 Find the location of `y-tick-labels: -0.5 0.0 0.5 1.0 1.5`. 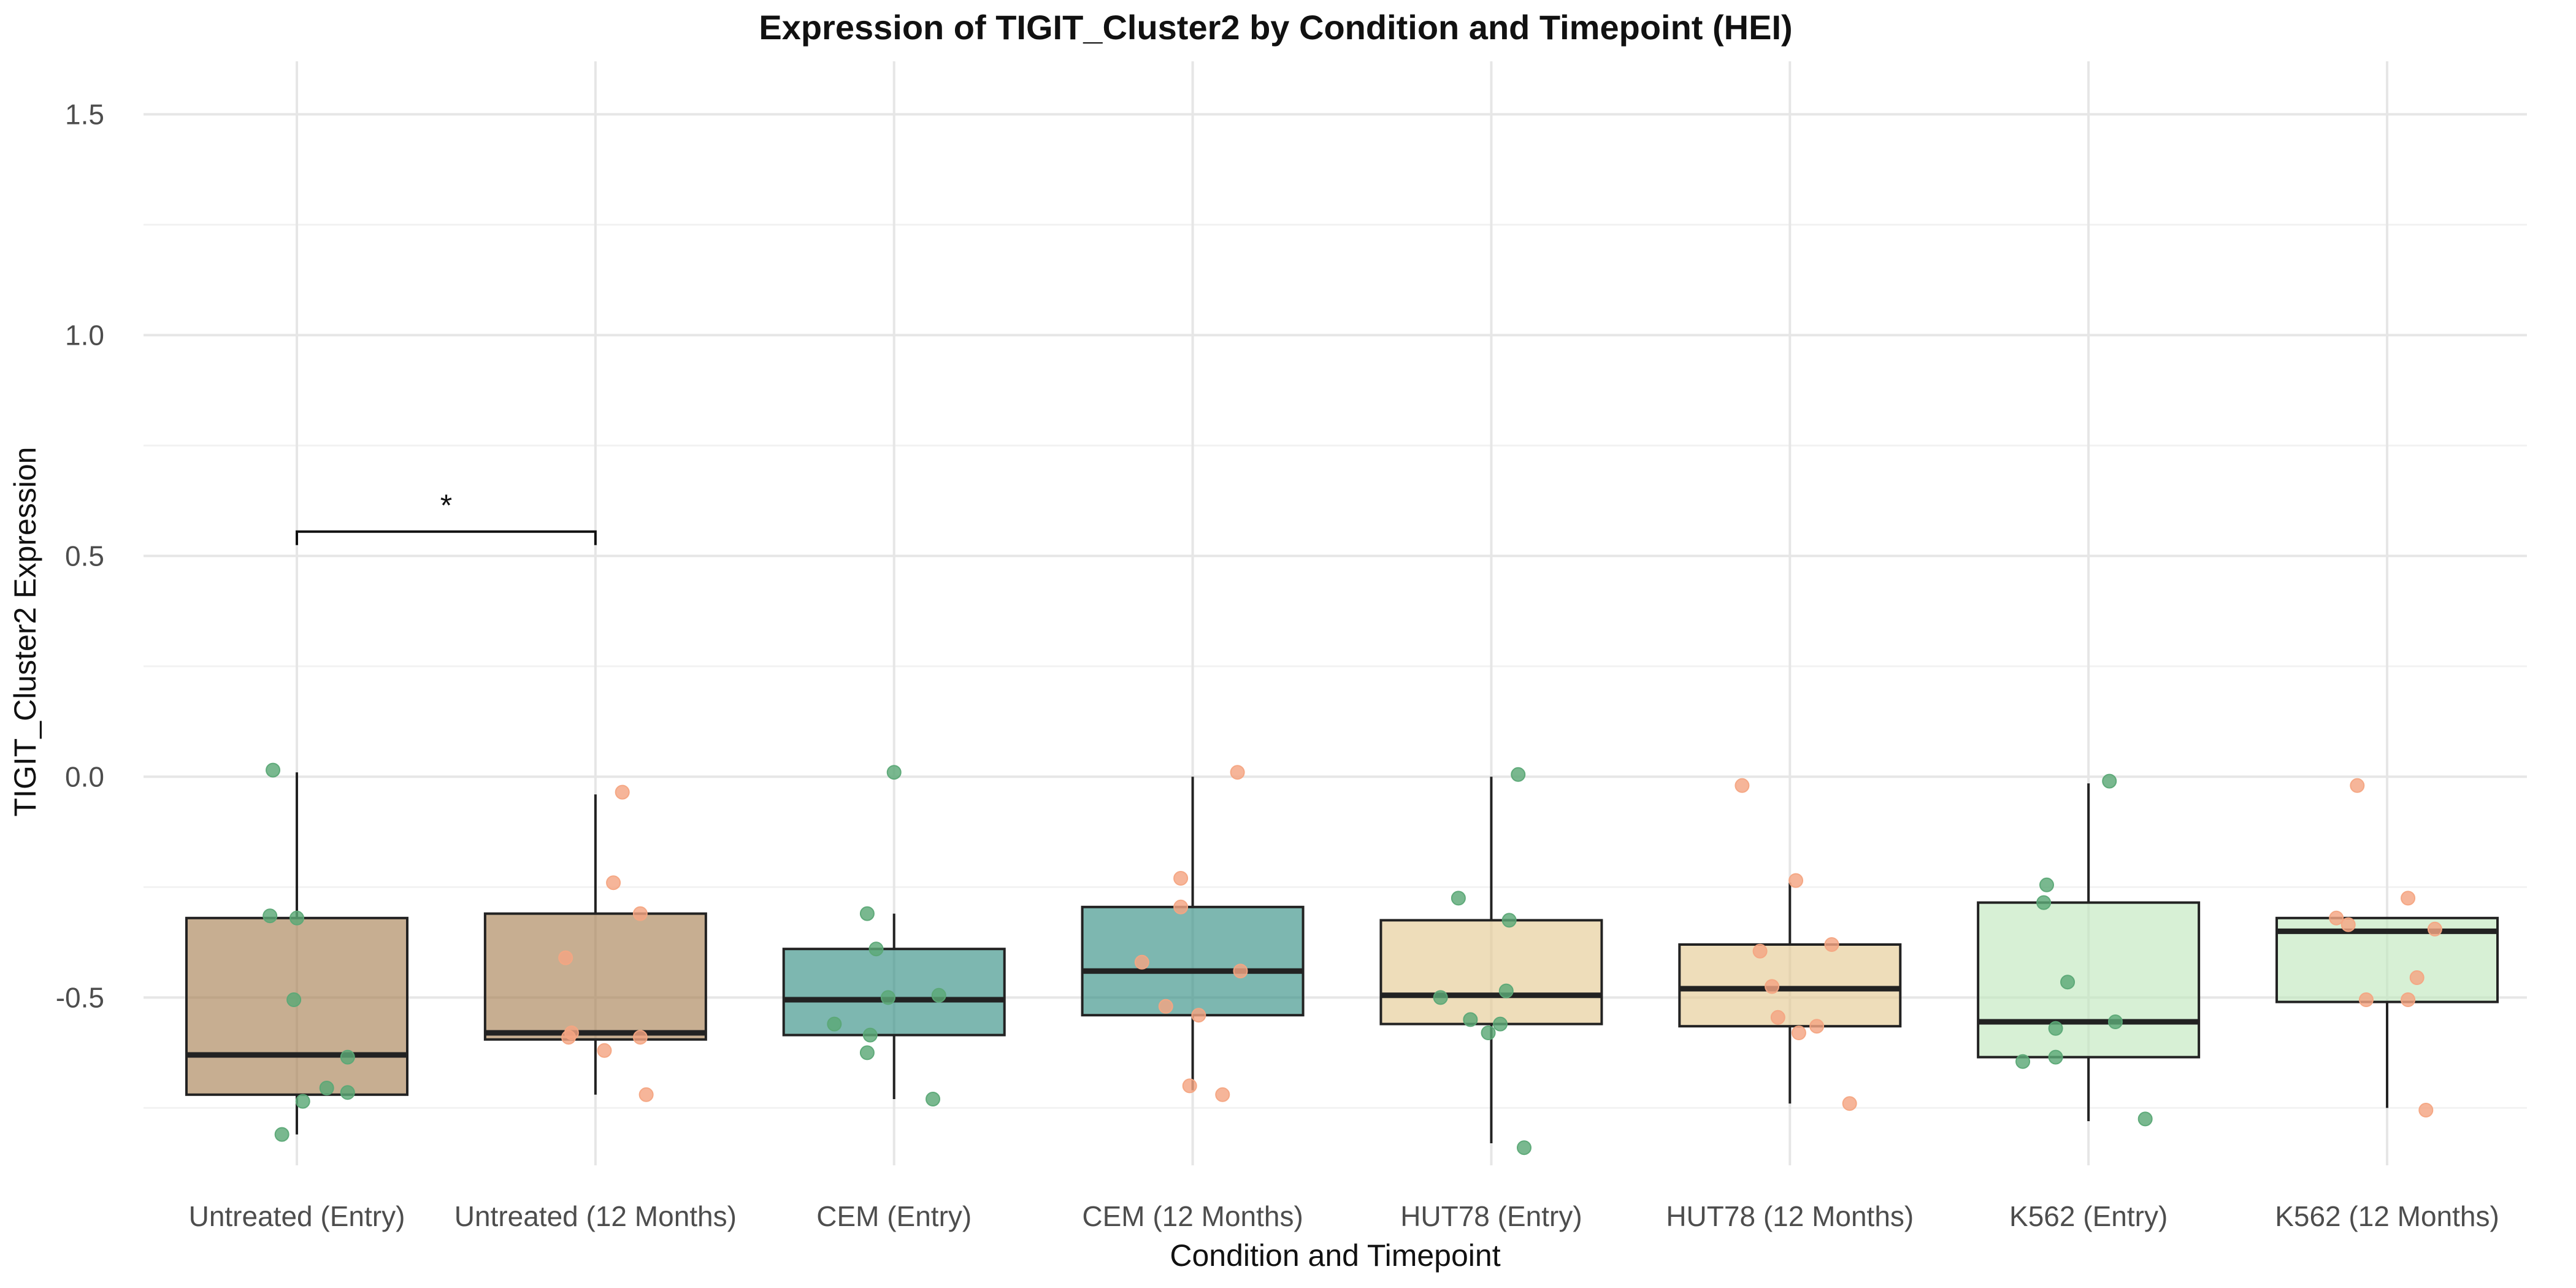

y-tick-labels: -0.5 0.0 0.5 1.0 1.5 is located at coordinates (80, 555).